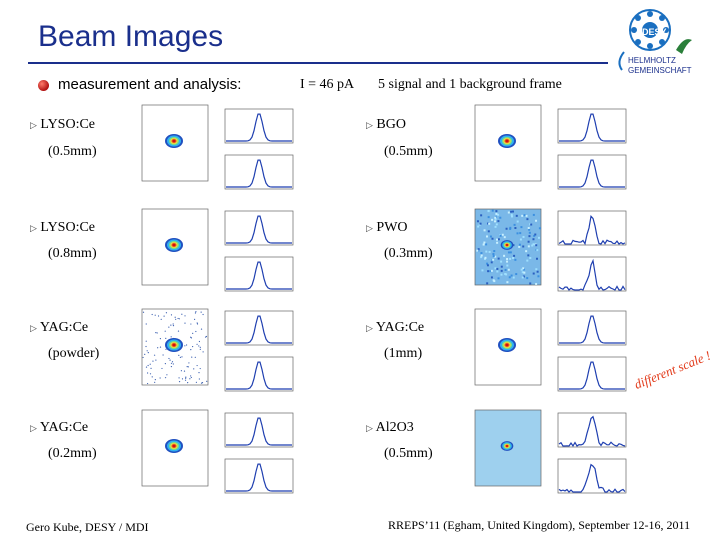 The height and width of the screenshot is (540, 720). Describe the element at coordinates (149, 84) in the screenshot. I see `bullet-text: measurement and analysis:` at that location.